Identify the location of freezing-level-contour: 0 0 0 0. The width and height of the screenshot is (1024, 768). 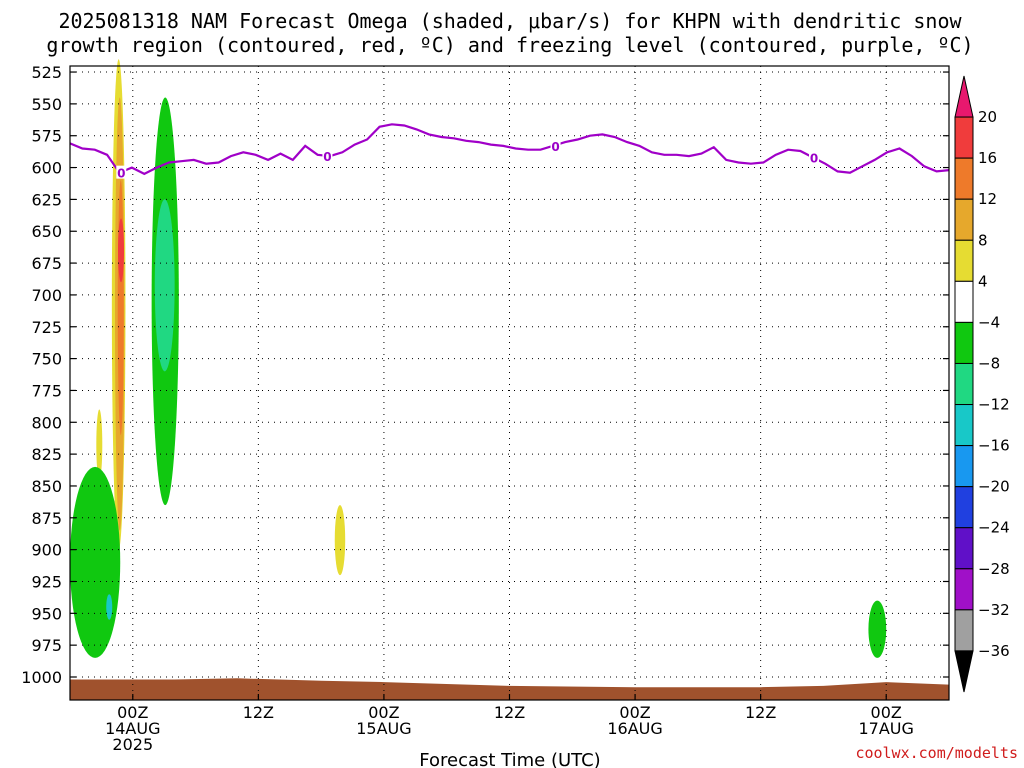
(509, 152).